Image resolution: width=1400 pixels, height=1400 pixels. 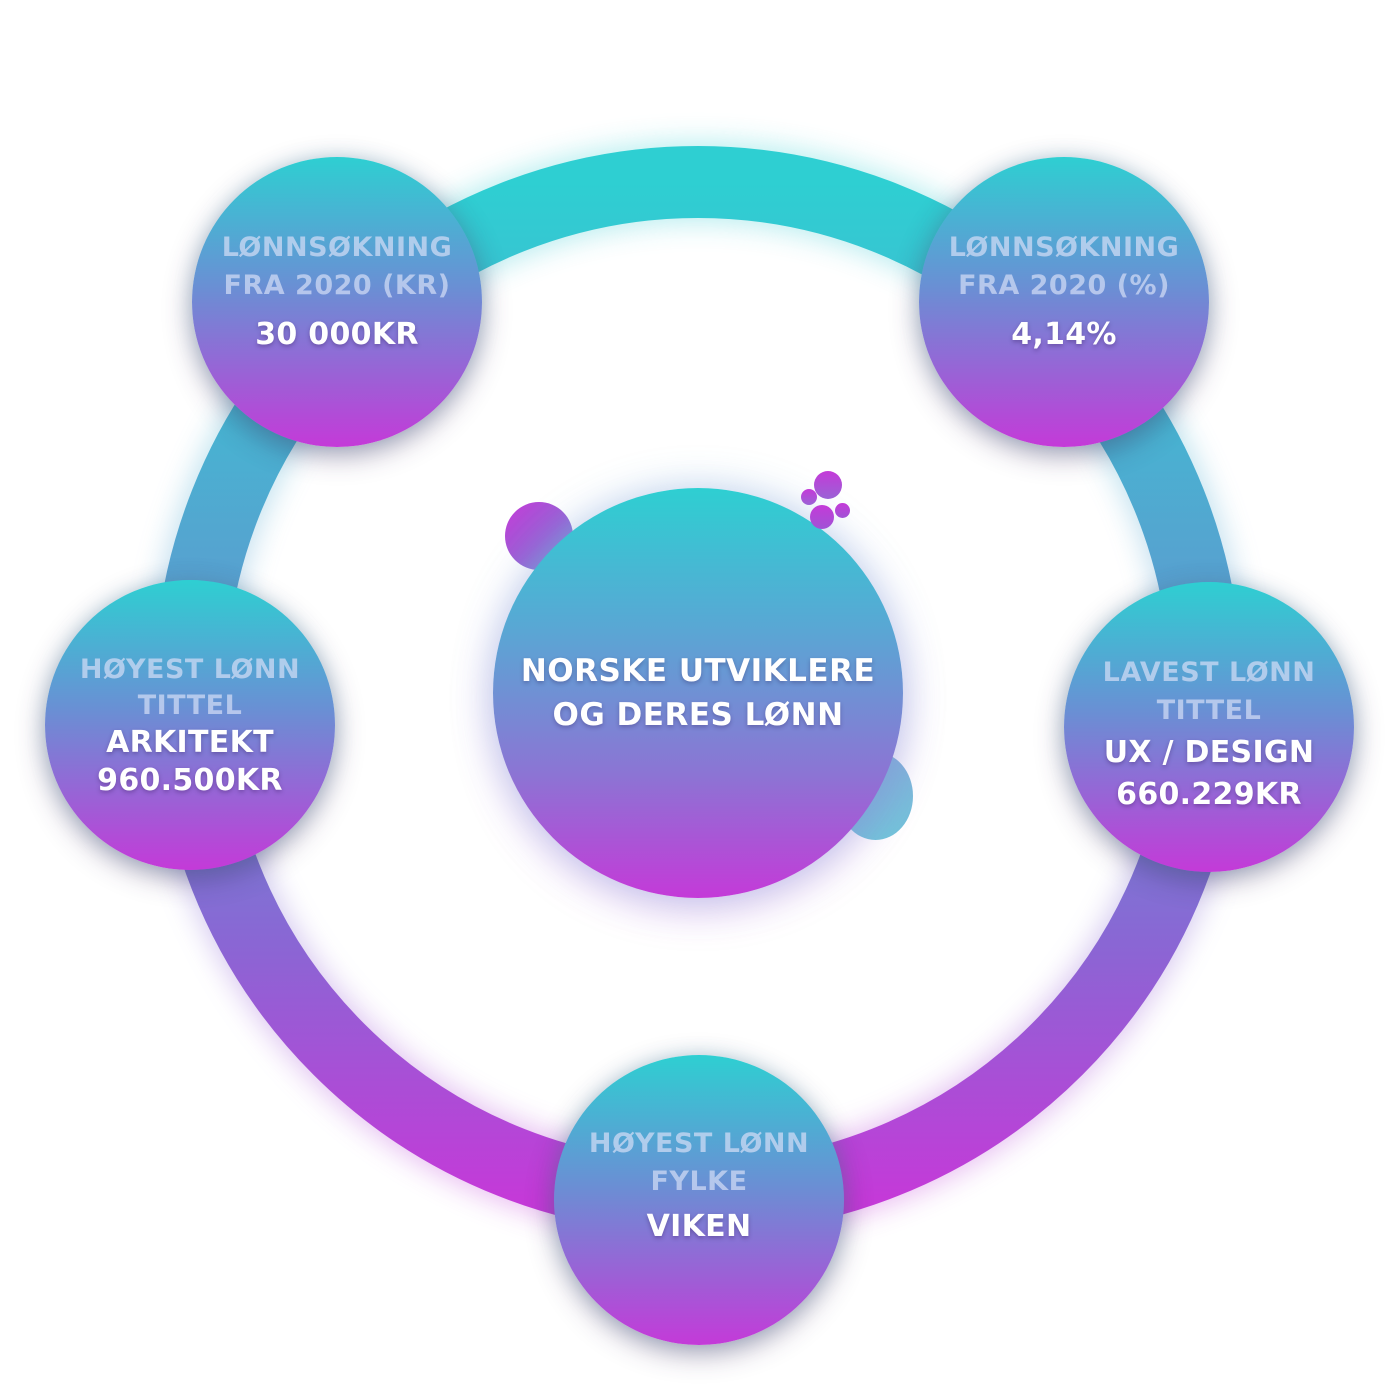 What do you see at coordinates (699, 1200) in the screenshot?
I see `node-highest-salary-county: HØYEST LØNN FYLKE VIKEN` at bounding box center [699, 1200].